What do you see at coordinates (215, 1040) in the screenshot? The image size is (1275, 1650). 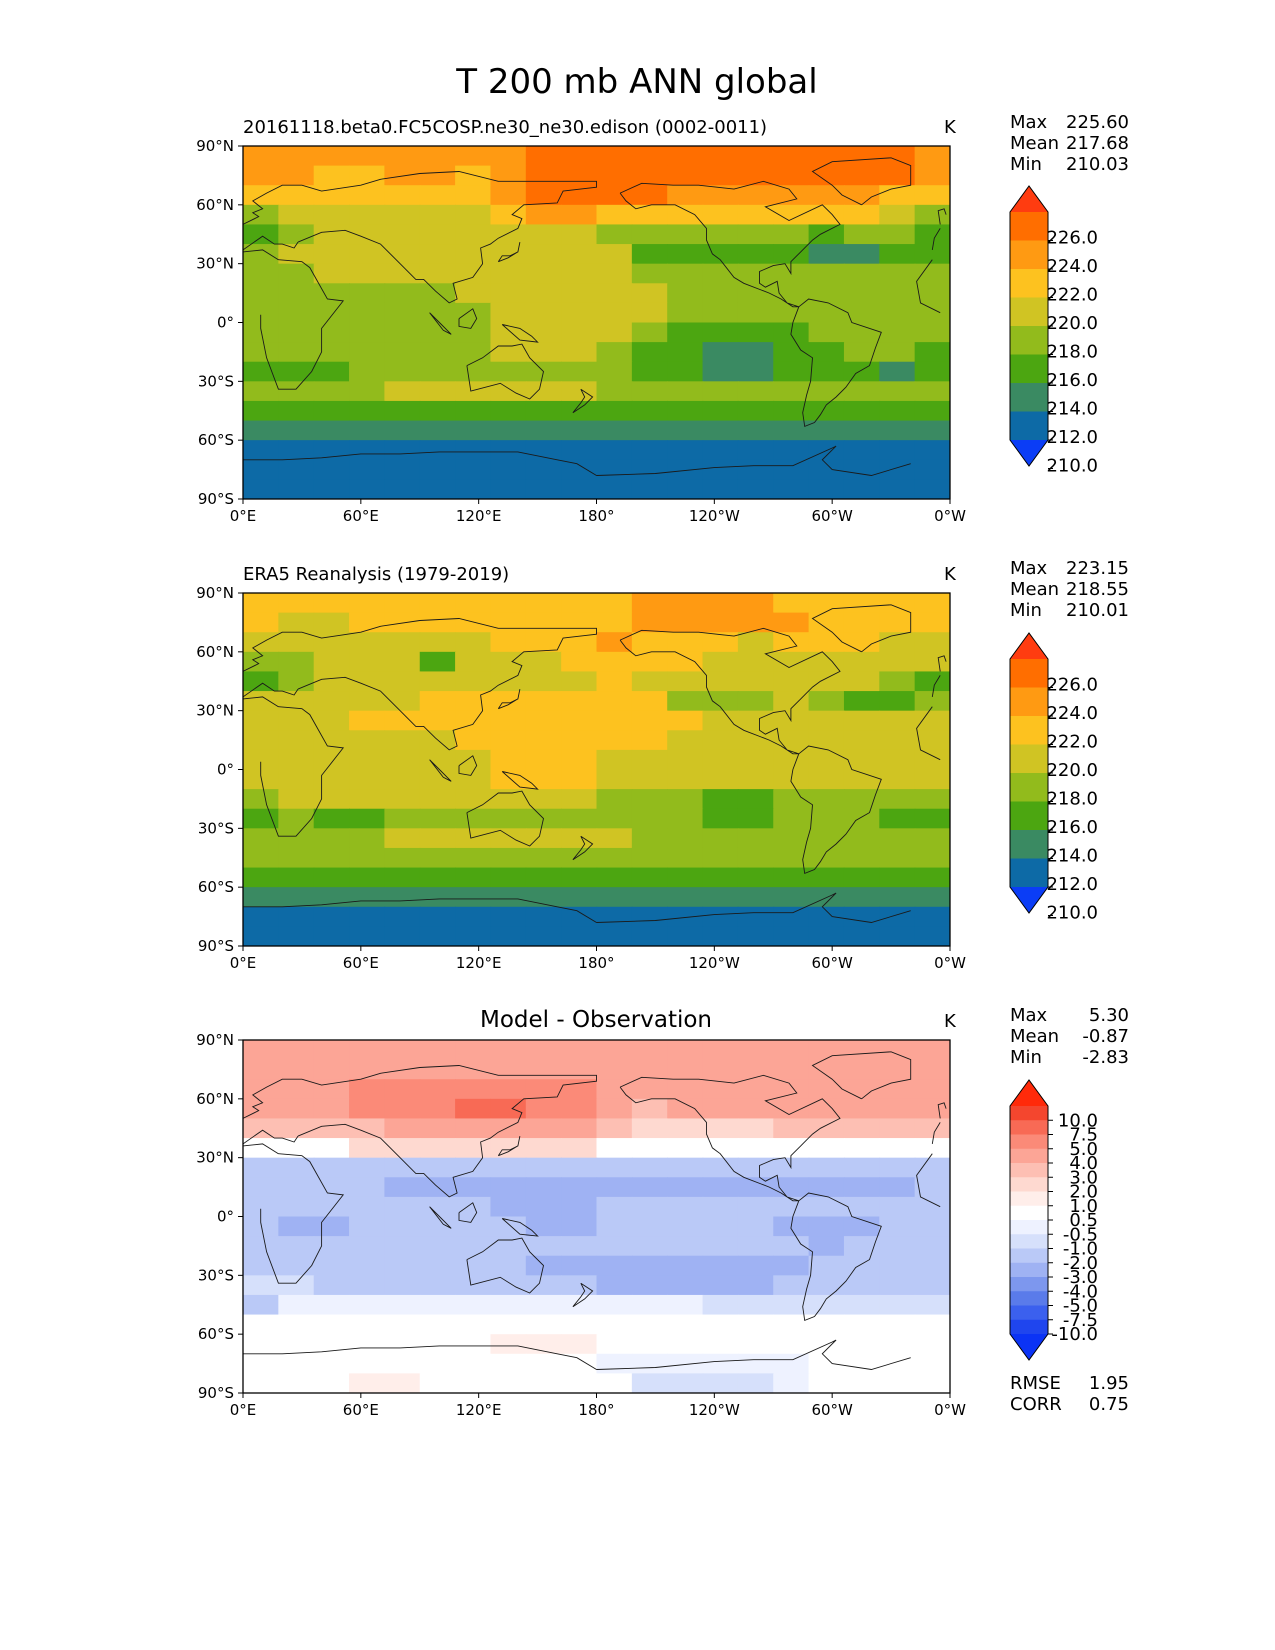 I see `y-tick-label: 90°N` at bounding box center [215, 1040].